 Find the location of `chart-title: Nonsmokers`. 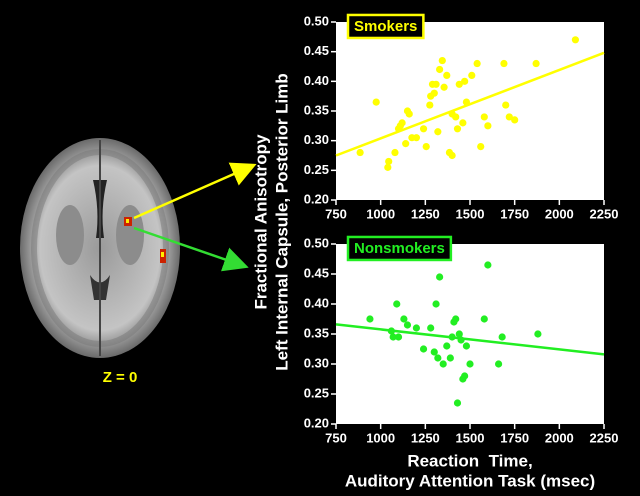

chart-title: Nonsmokers is located at coordinates (399, 248).